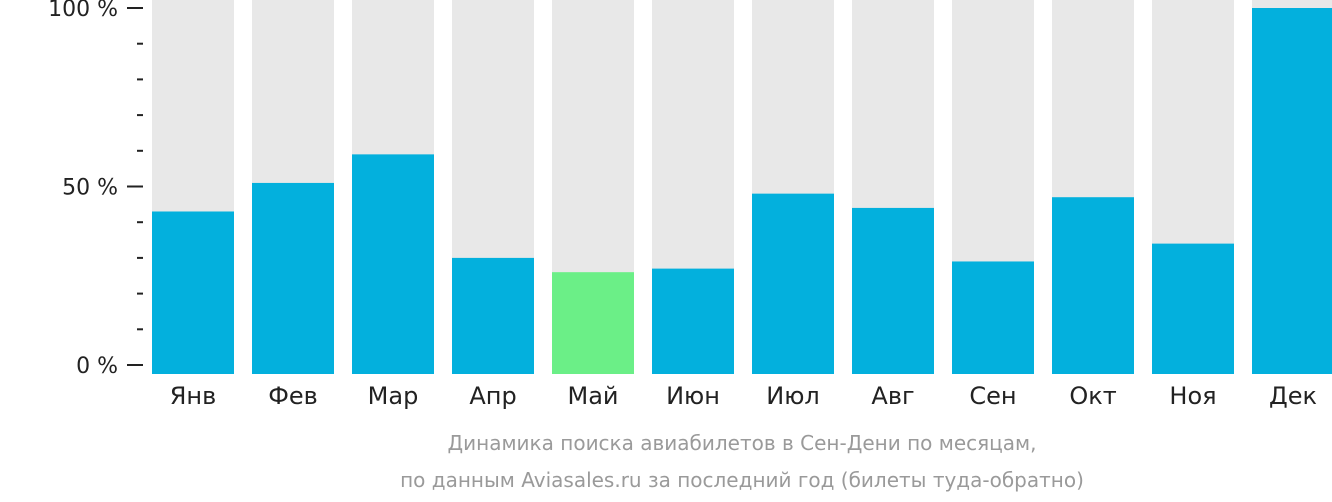 This screenshot has height=502, width=1332. What do you see at coordinates (393, 396) in the screenshot?
I see `x-tick-label: Мар` at bounding box center [393, 396].